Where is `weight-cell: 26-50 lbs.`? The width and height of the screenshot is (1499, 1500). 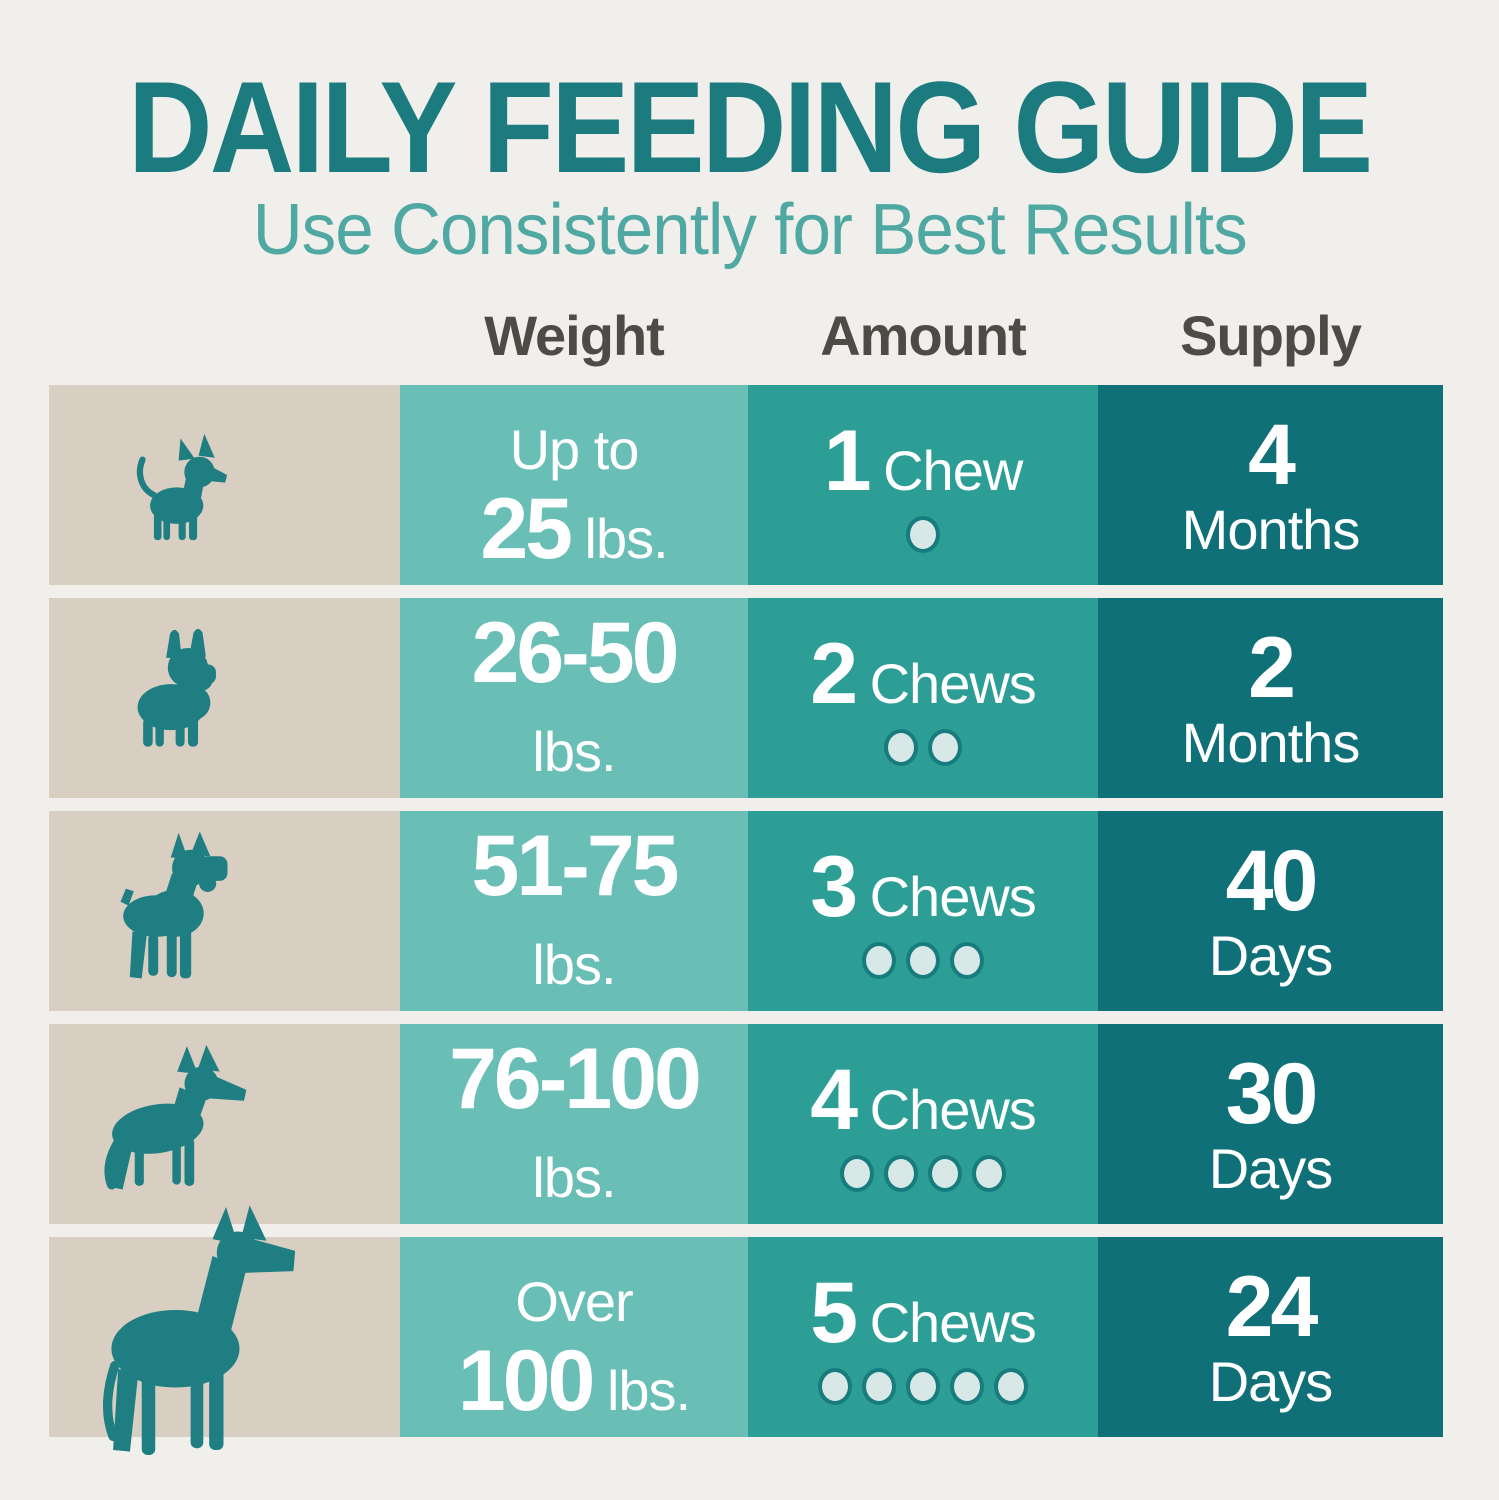 weight-cell: 26-50 lbs. is located at coordinates (574, 698).